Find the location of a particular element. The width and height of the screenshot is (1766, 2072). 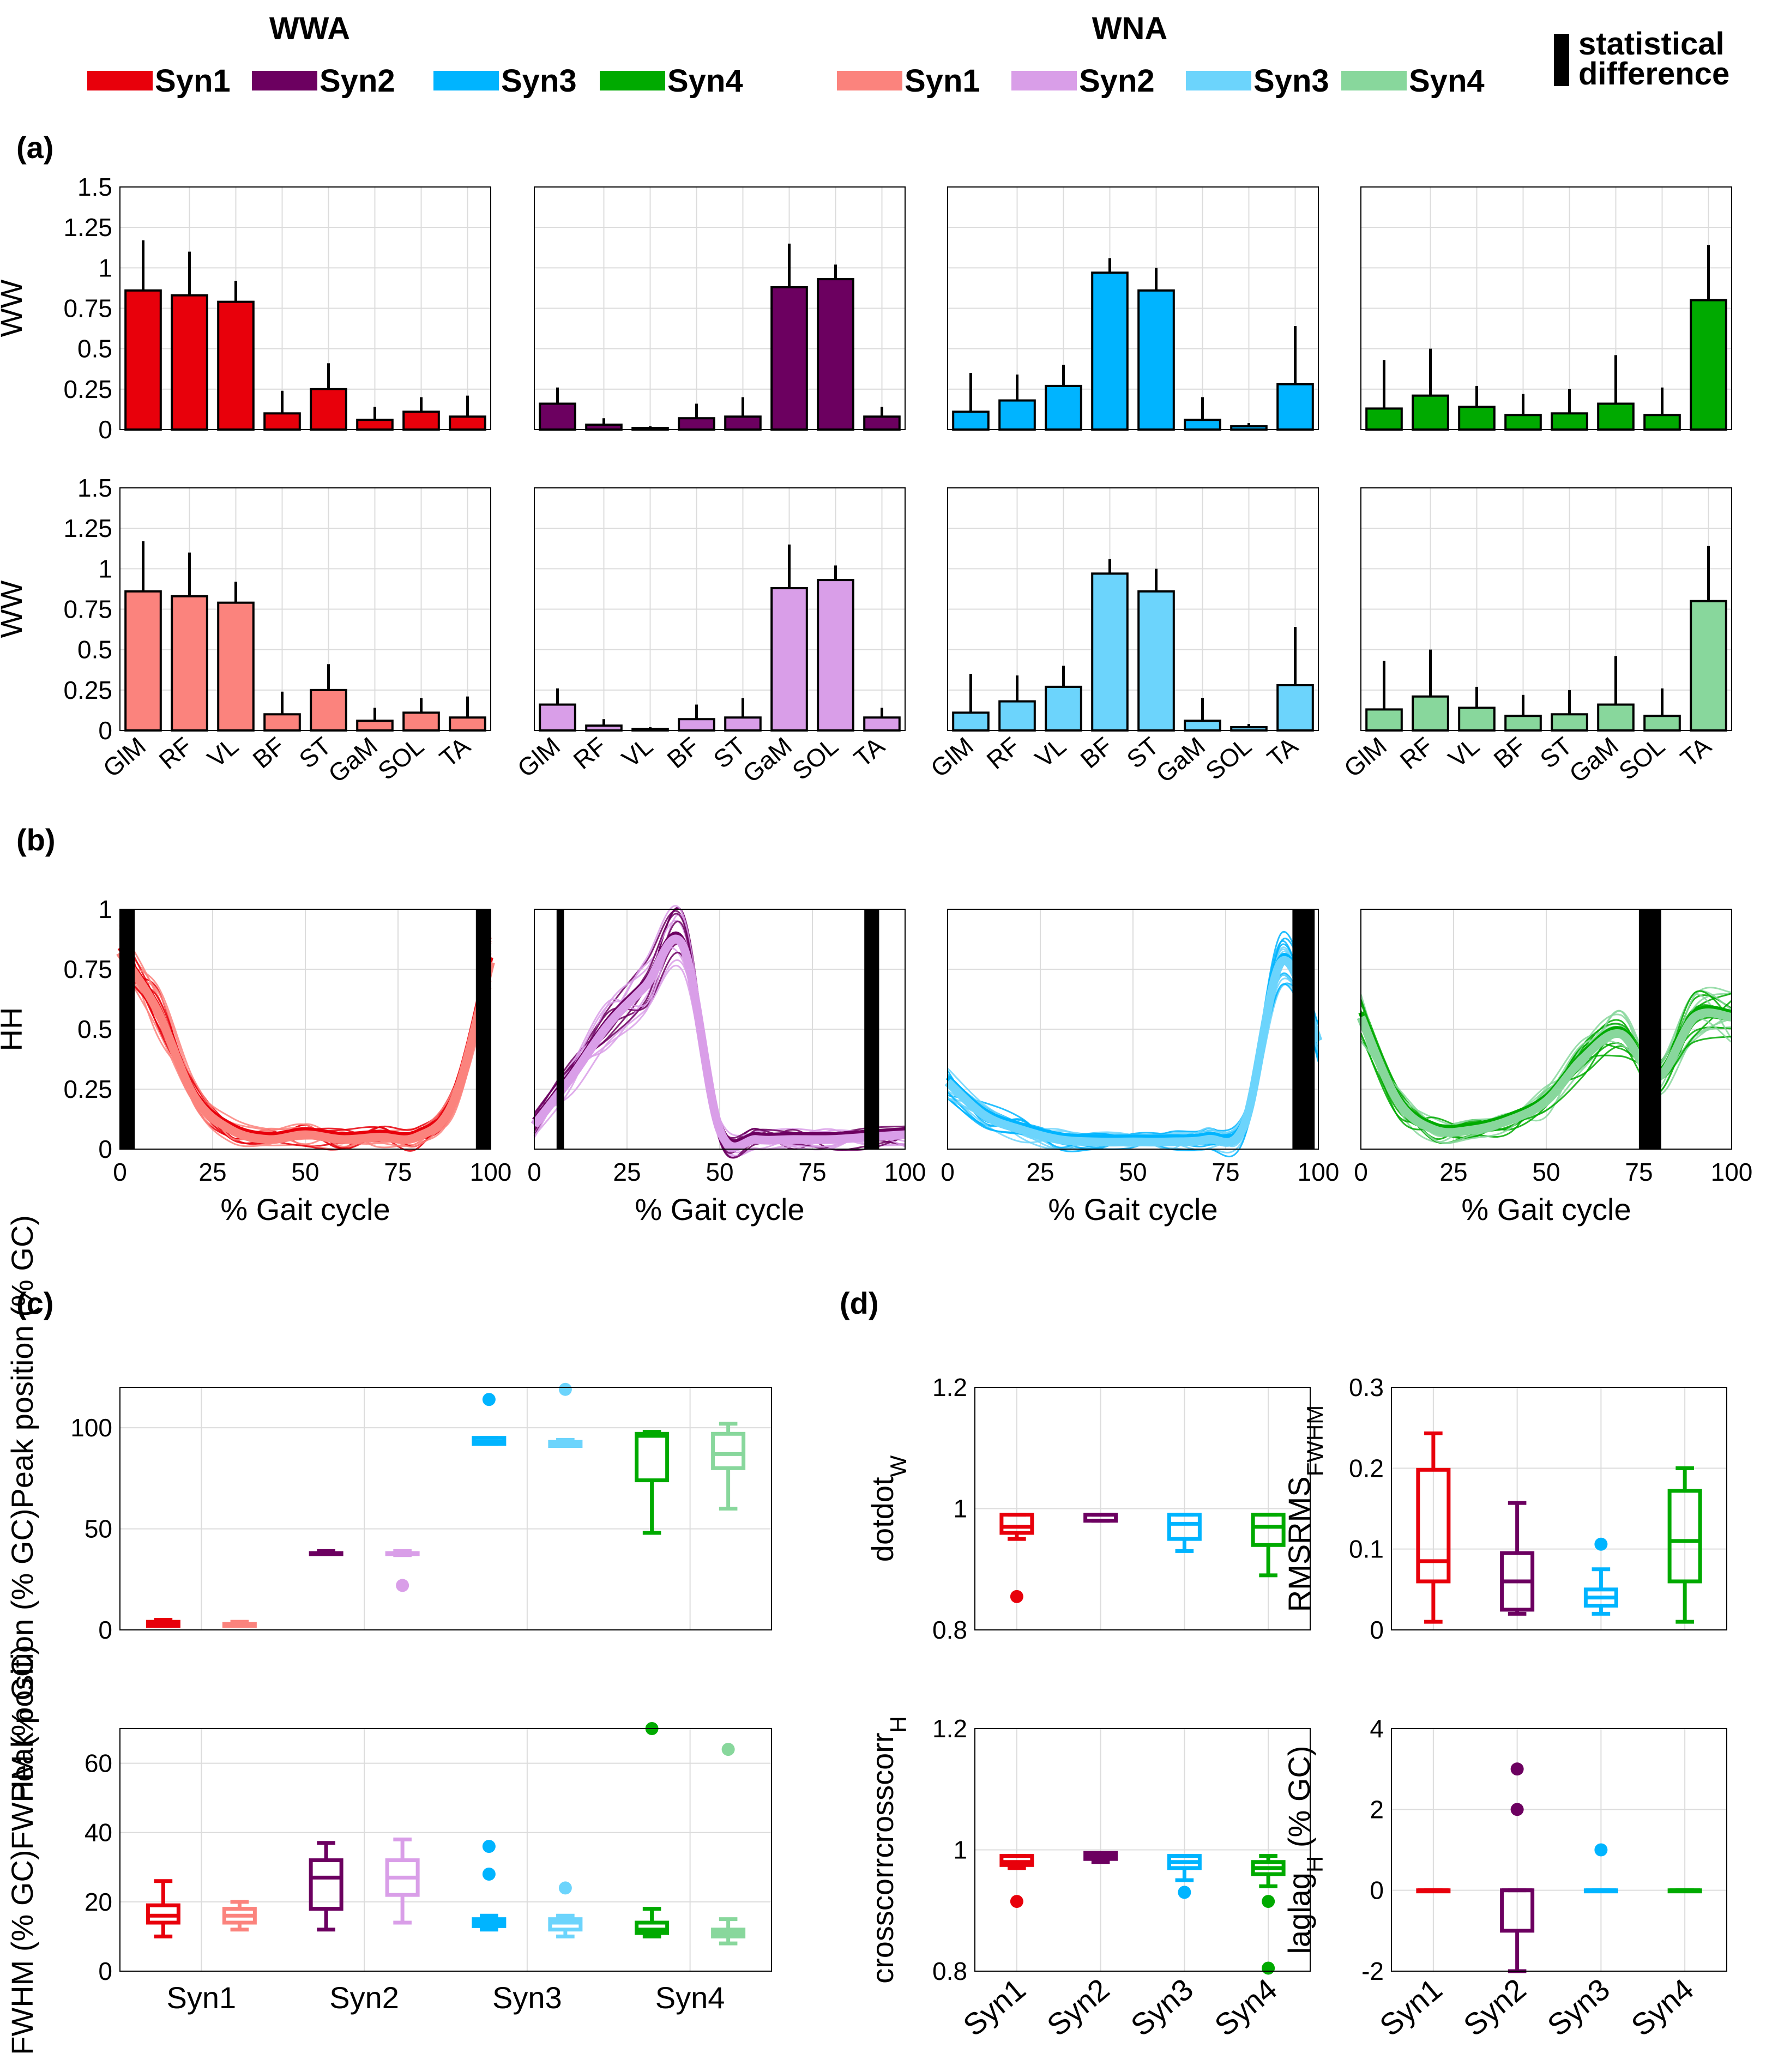

legend-items: Syn1 Syn2 Syn3 Syn4 Syn1 Syn2 Syn3 Syn4 is located at coordinates (786, 81).